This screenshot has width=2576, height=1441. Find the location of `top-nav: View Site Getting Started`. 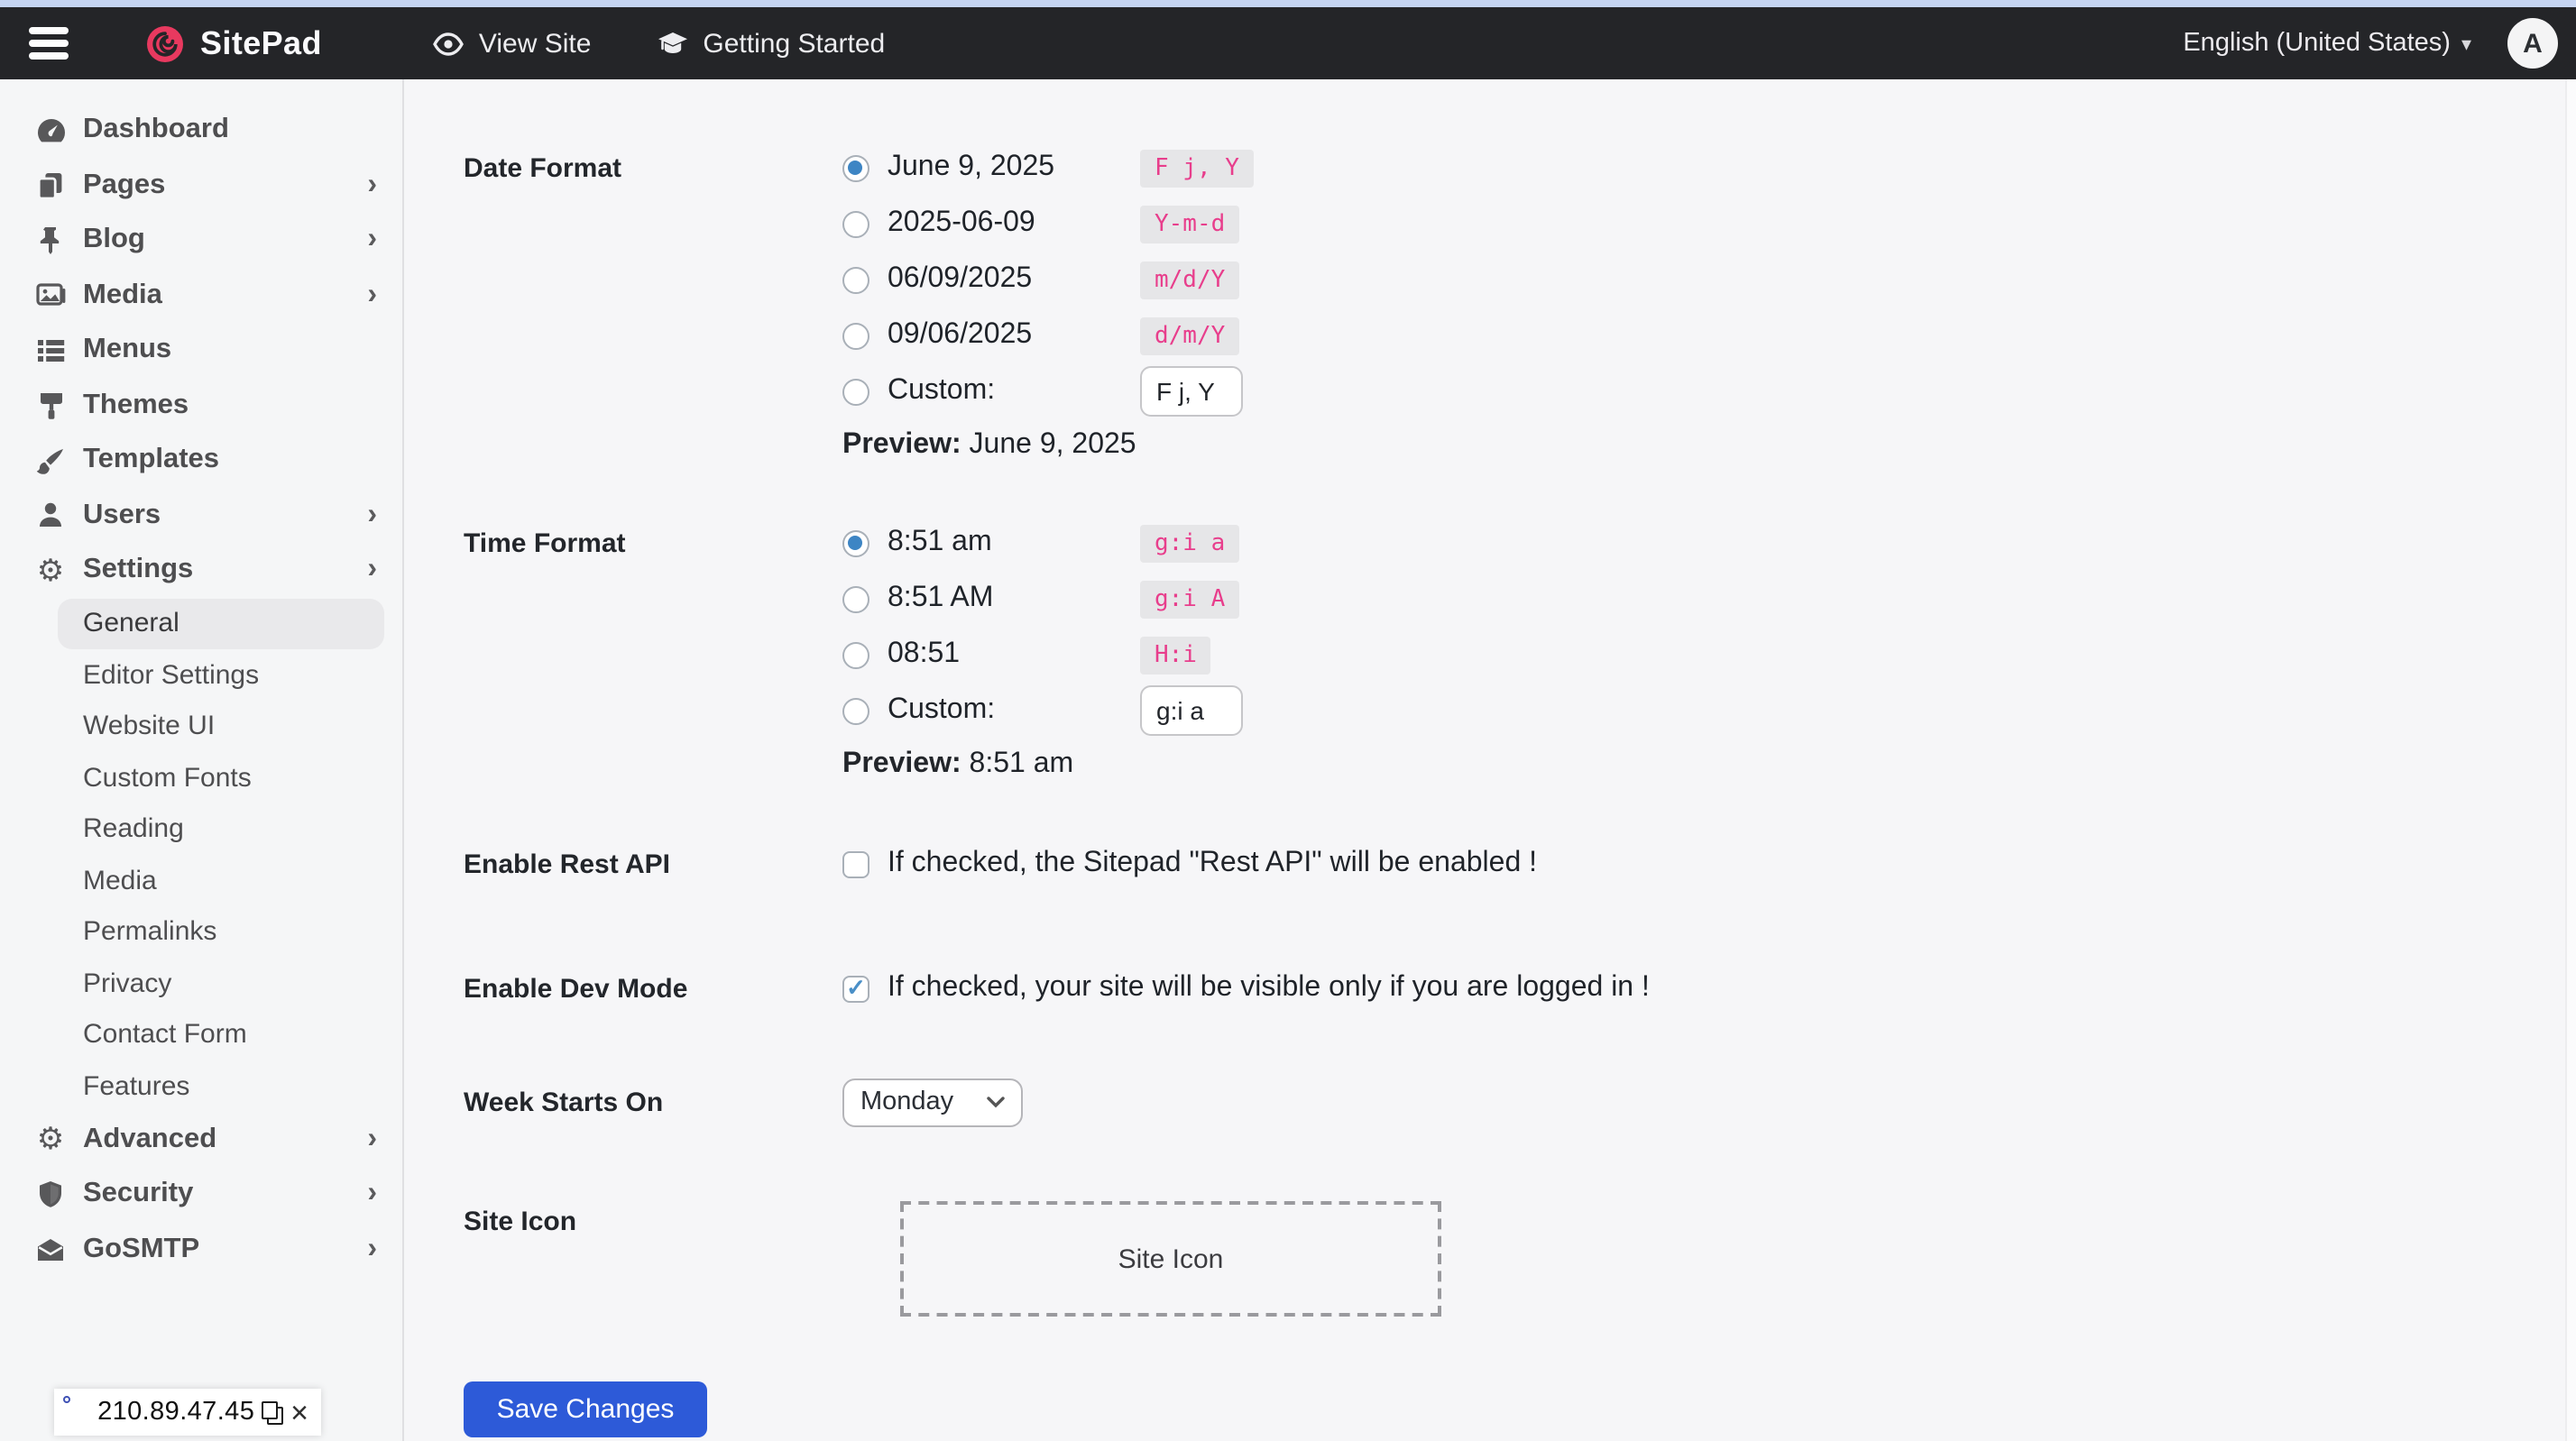

top-nav: View Site Getting Started is located at coordinates (659, 43).